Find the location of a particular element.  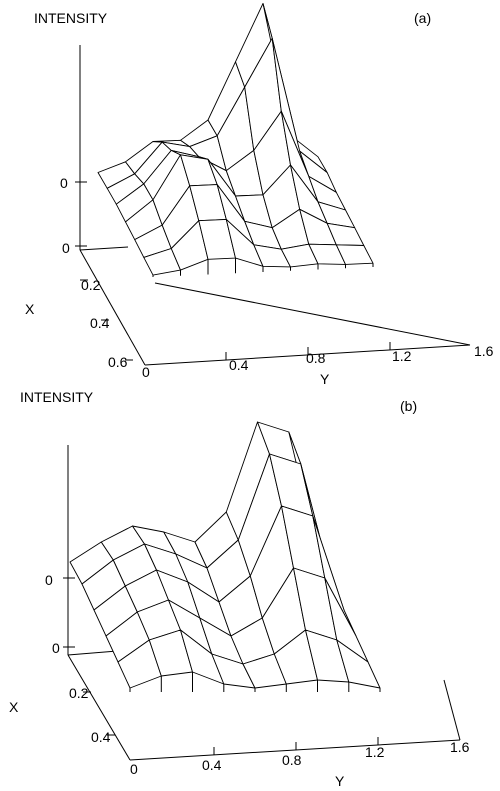

y-tick-b-5: 1.6 is located at coordinates (460, 747).